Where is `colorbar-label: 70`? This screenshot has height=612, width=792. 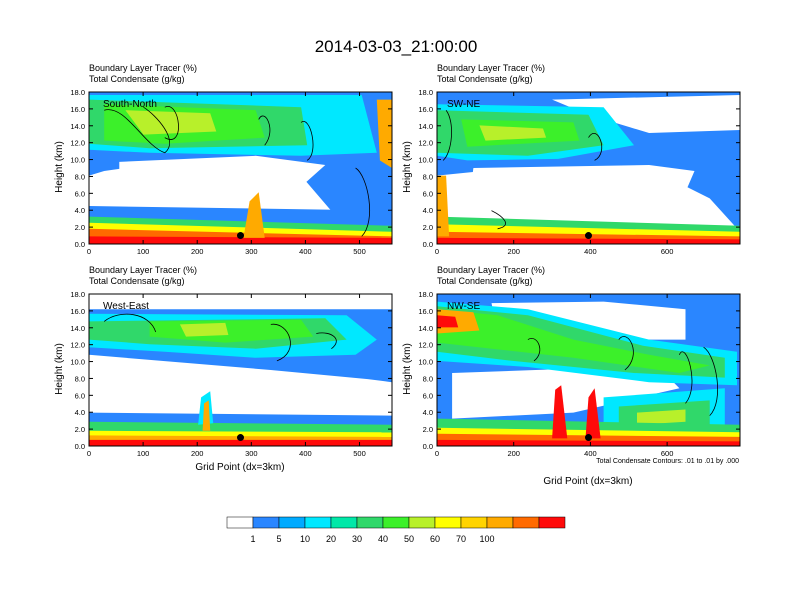
colorbar-label: 70 is located at coordinates (461, 539).